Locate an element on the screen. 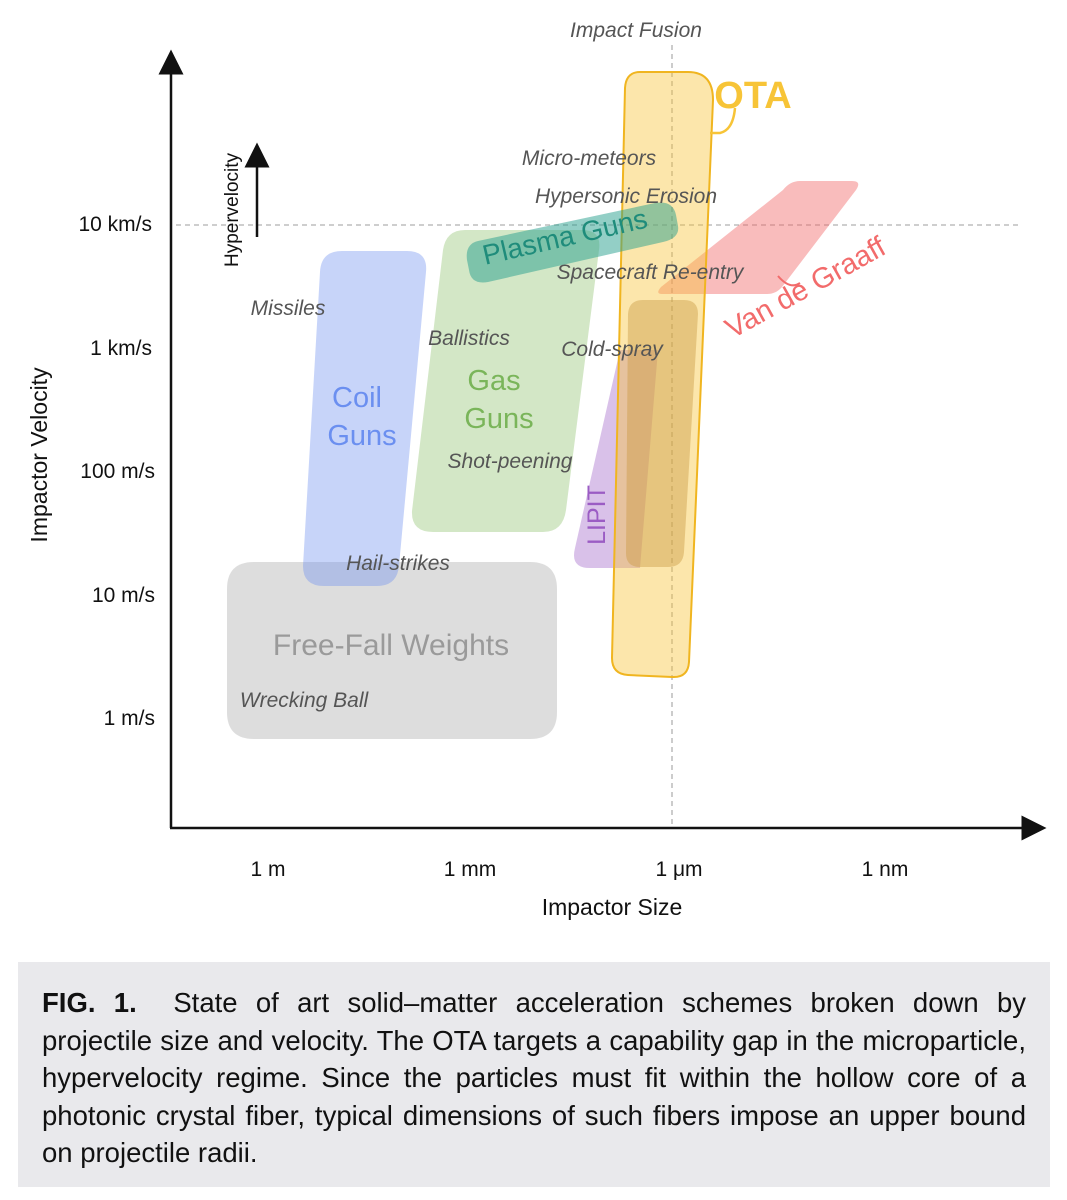  coil-guns-region is located at coordinates (365, 418).